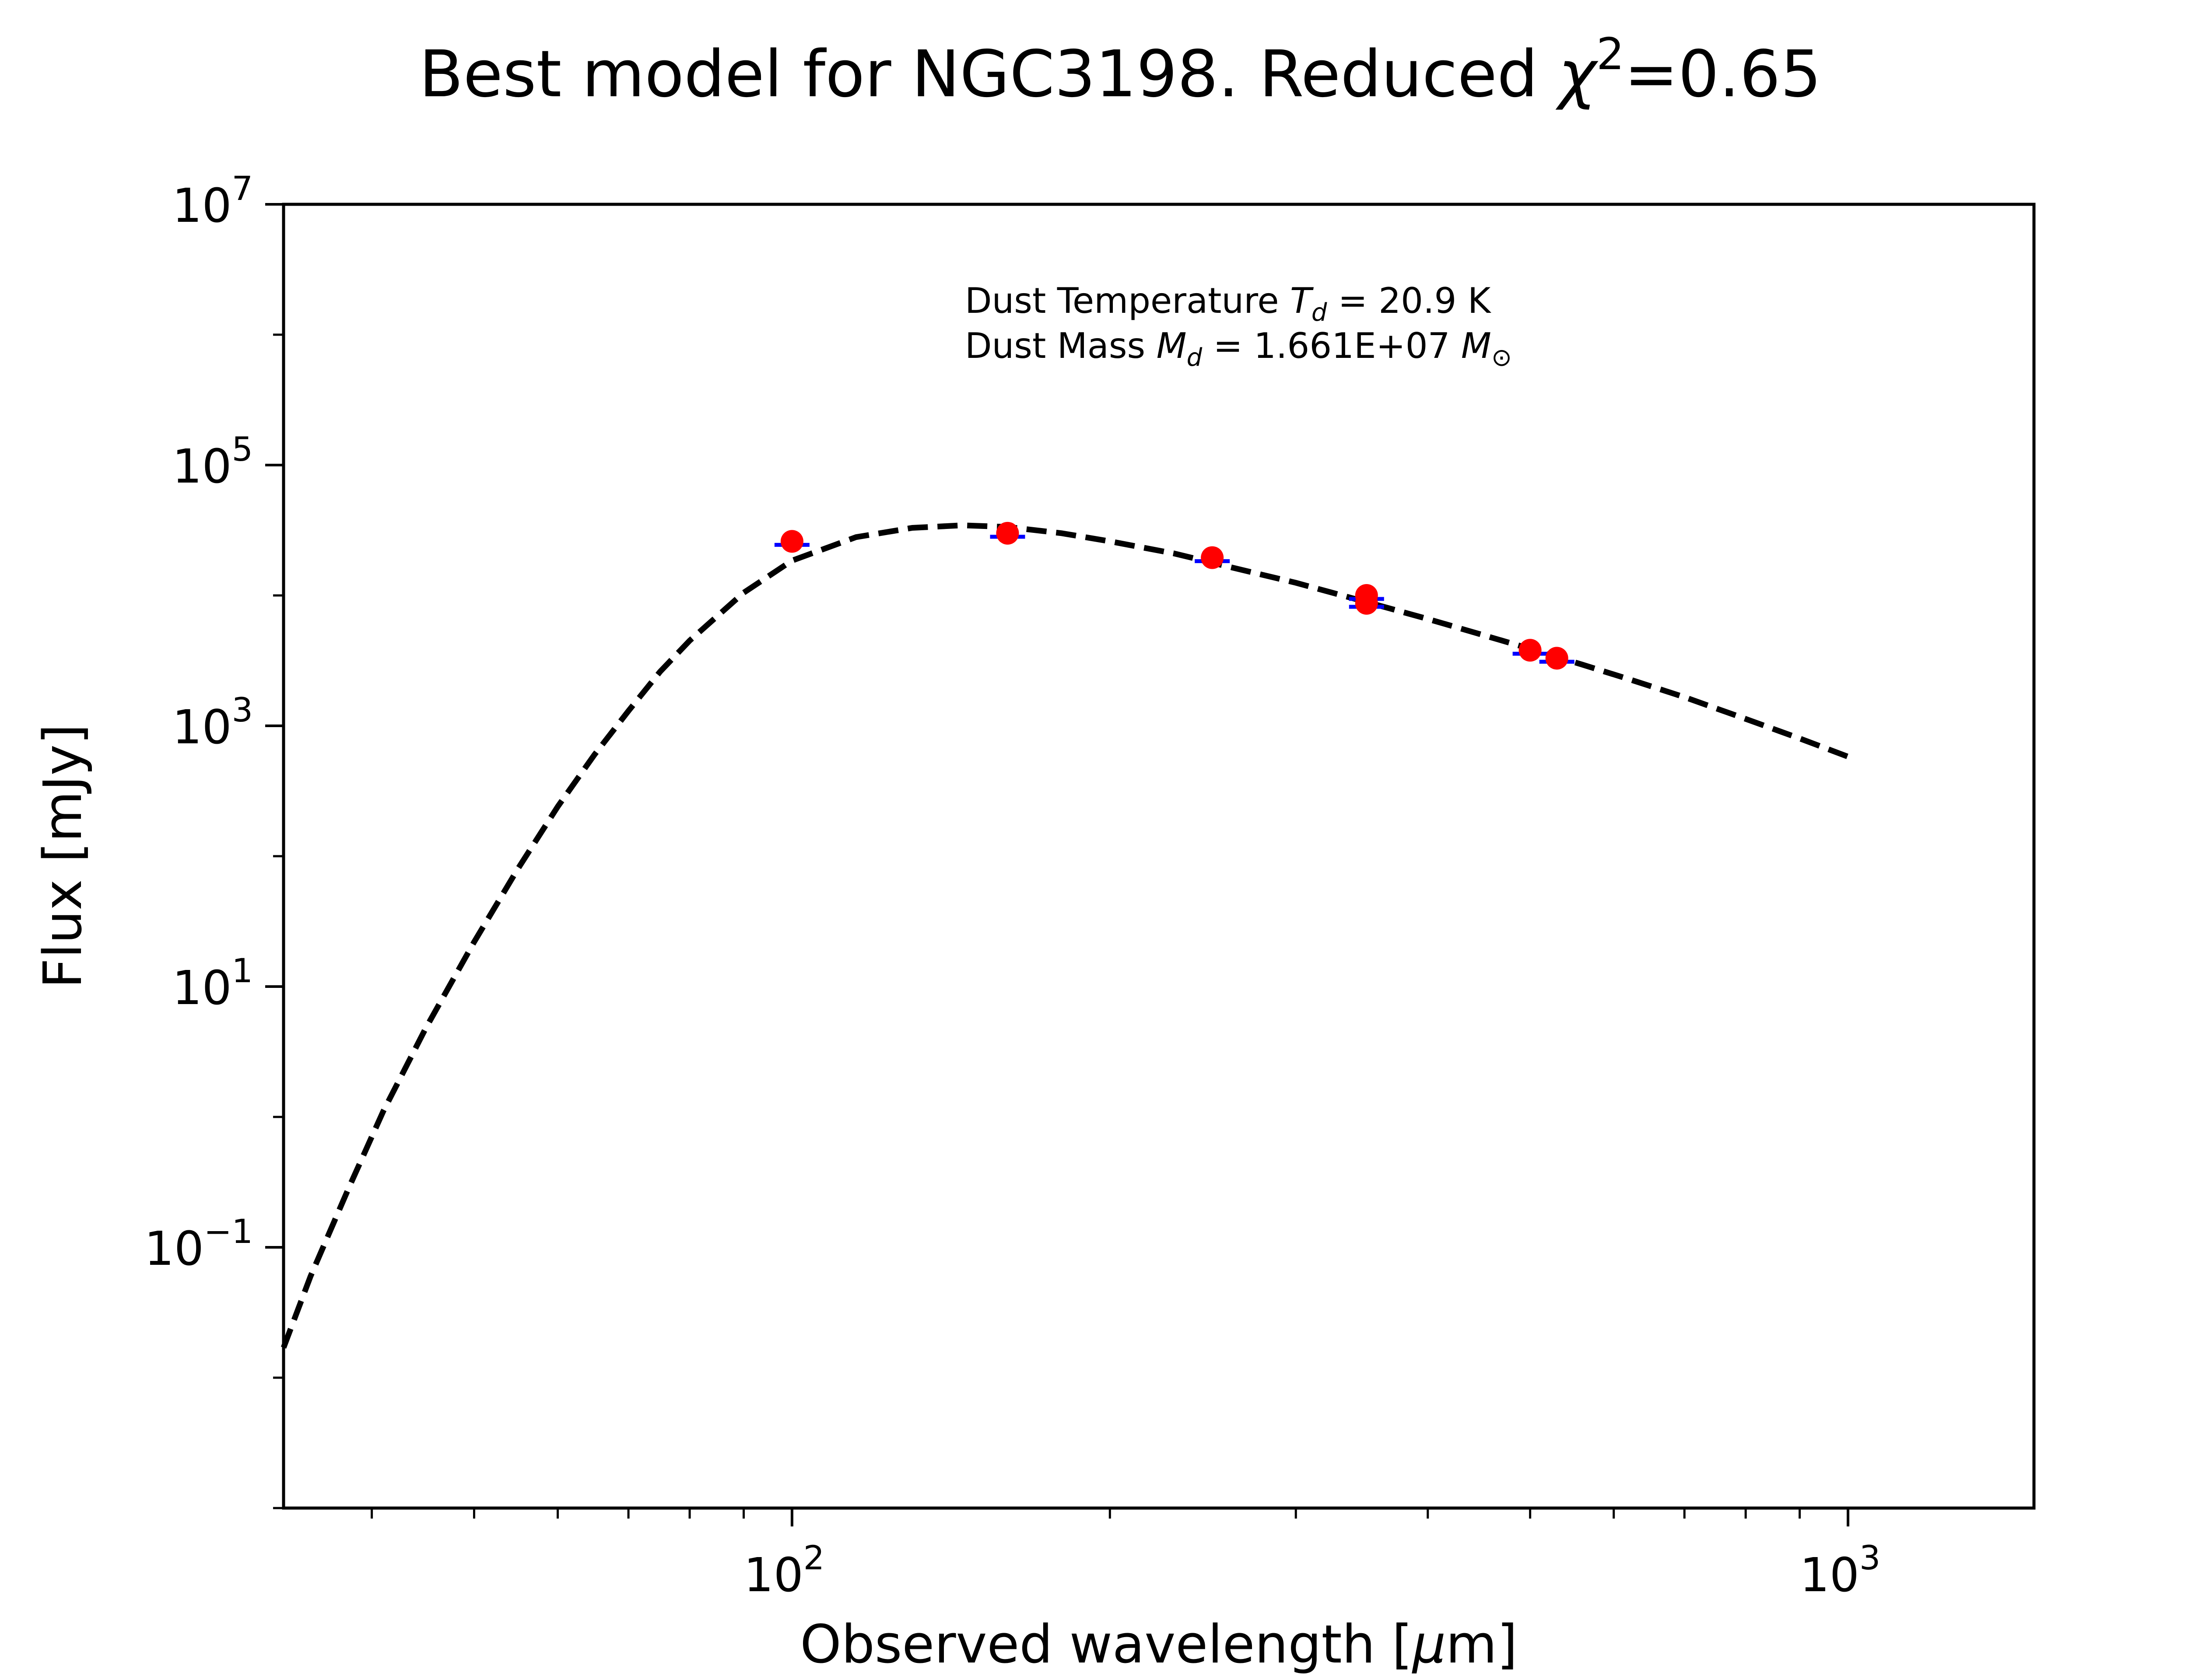  What do you see at coordinates (1409, 300) in the screenshot?
I see `temp-value: = 20.9 K` at bounding box center [1409, 300].